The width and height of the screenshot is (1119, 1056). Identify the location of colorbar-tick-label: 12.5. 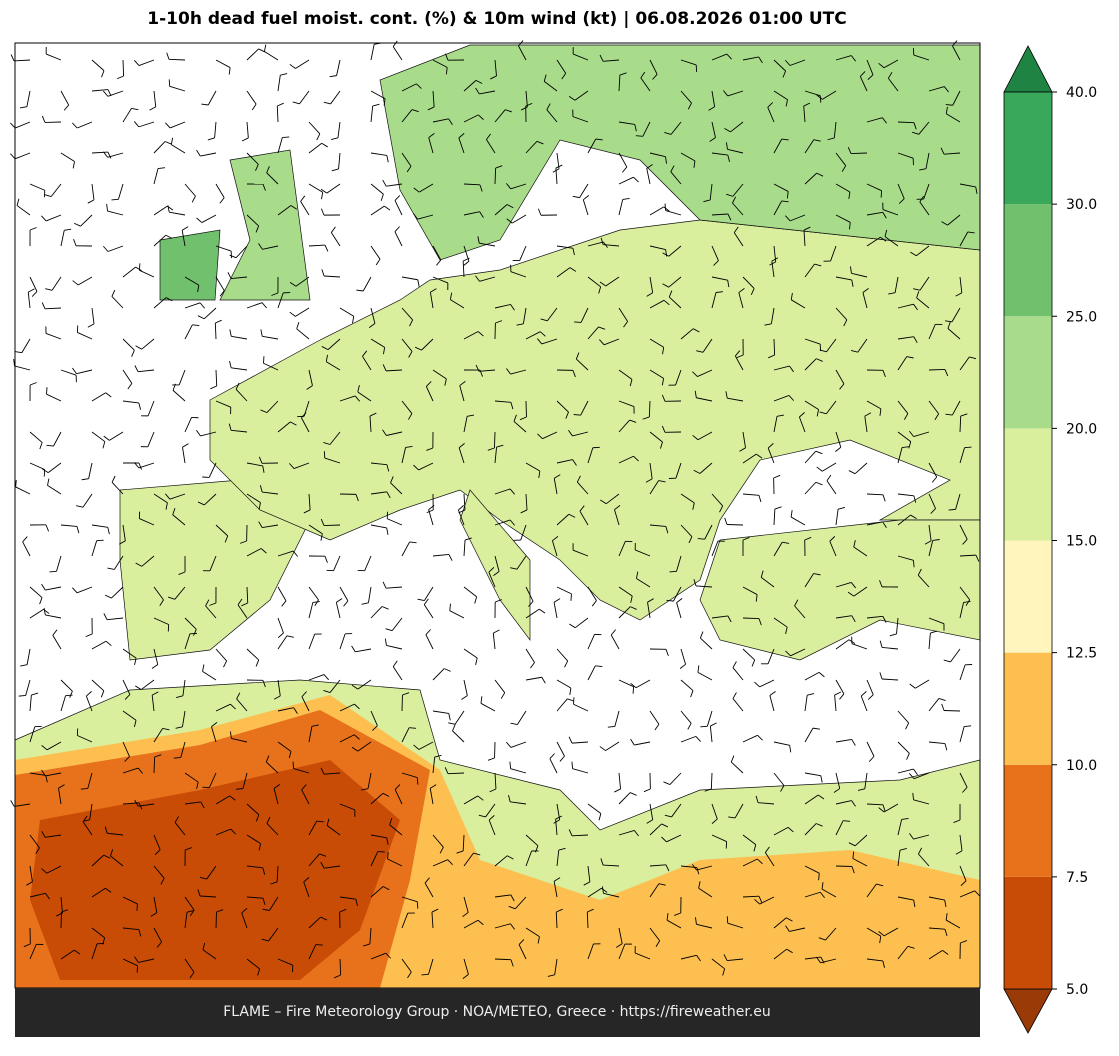
(1081, 654).